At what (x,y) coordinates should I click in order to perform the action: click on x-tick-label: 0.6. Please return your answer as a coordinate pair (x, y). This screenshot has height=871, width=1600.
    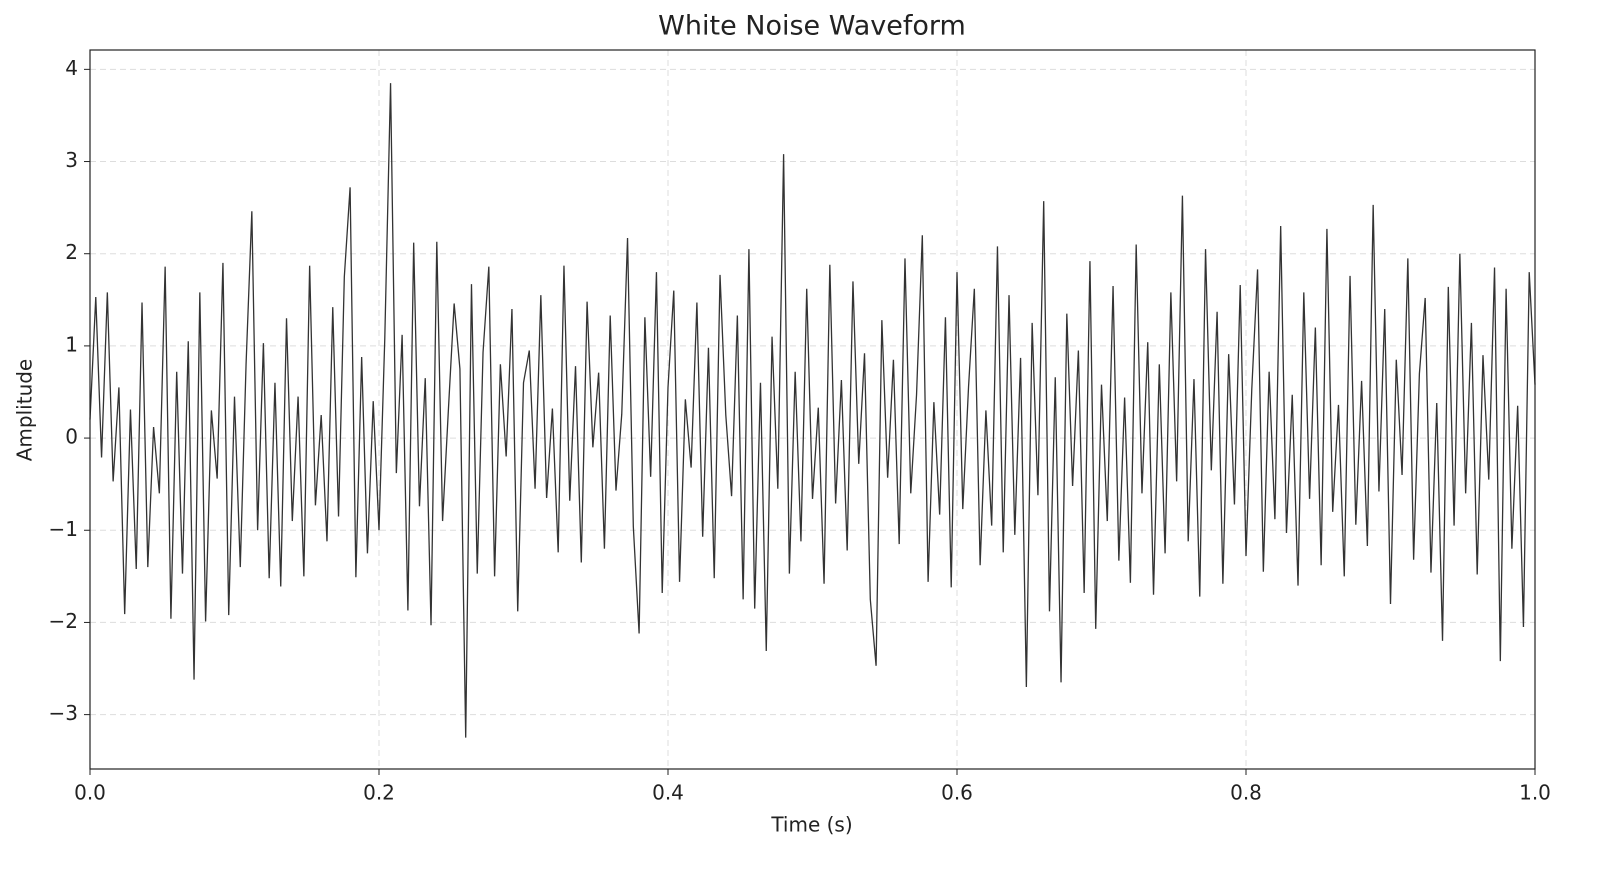
    Looking at the image, I should click on (957, 793).